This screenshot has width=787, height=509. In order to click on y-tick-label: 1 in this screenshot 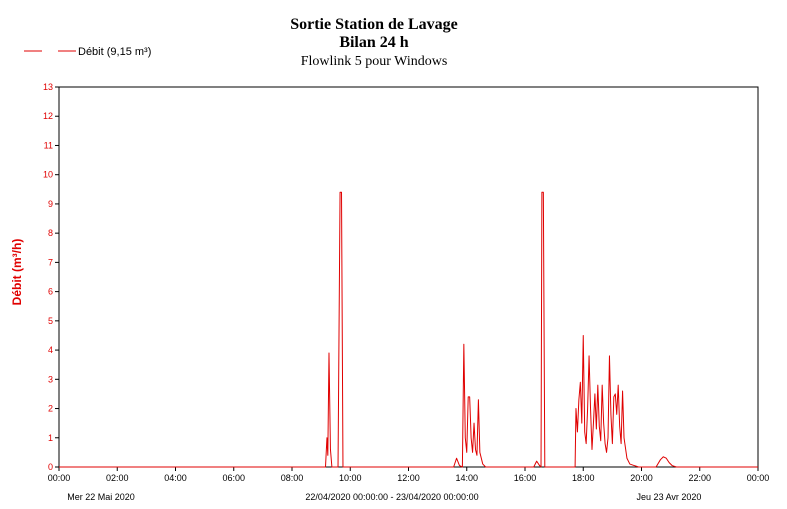, I will do `click(50, 438)`.